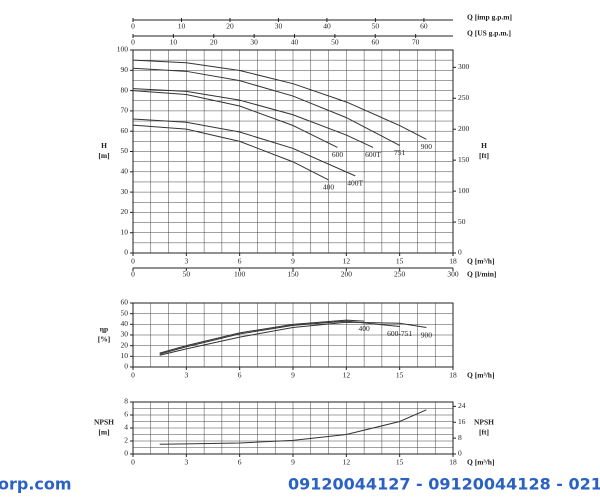 This screenshot has height=501, width=600. What do you see at coordinates (453, 274) in the screenshot?
I see `x2-tick-label: 300` at bounding box center [453, 274].